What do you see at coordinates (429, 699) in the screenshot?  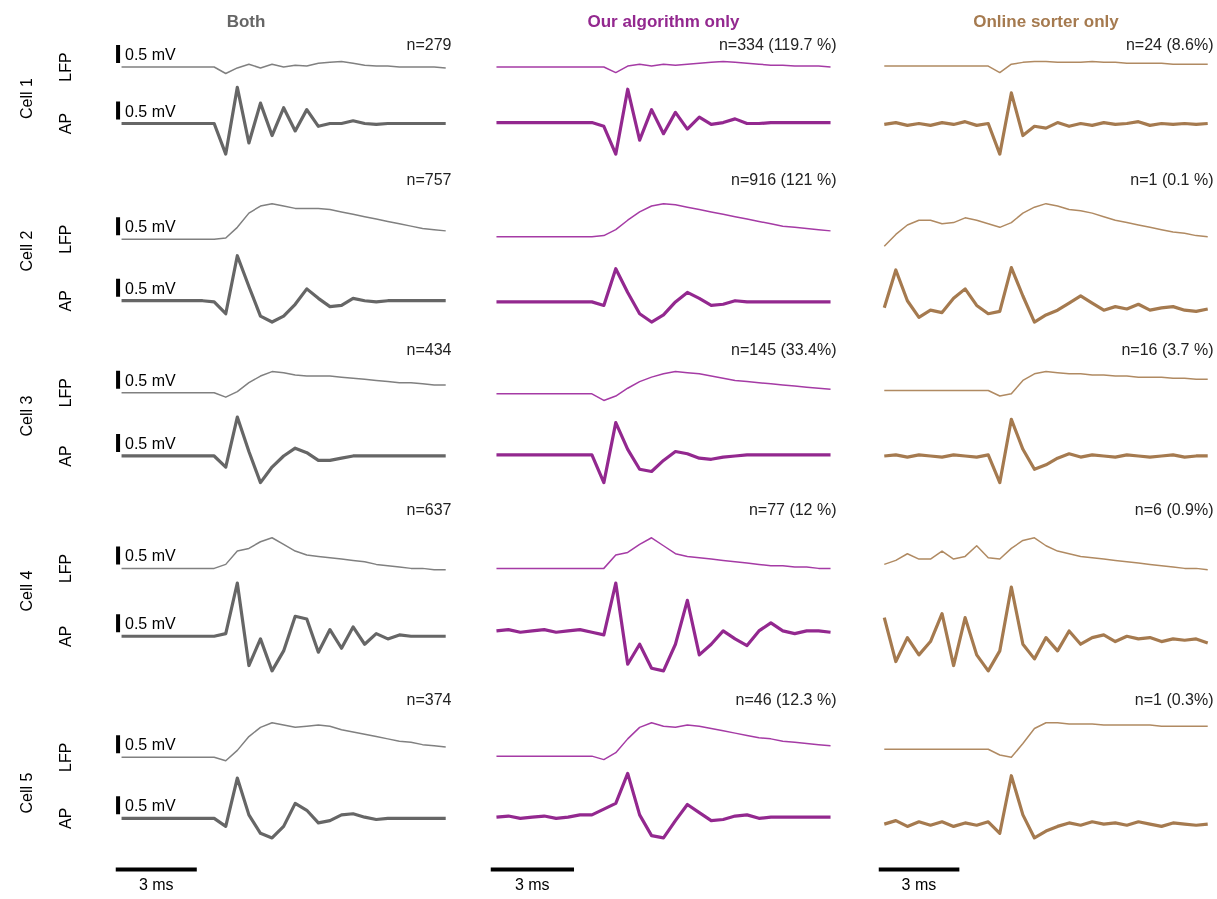 I see `chart-subtitle: n=374` at bounding box center [429, 699].